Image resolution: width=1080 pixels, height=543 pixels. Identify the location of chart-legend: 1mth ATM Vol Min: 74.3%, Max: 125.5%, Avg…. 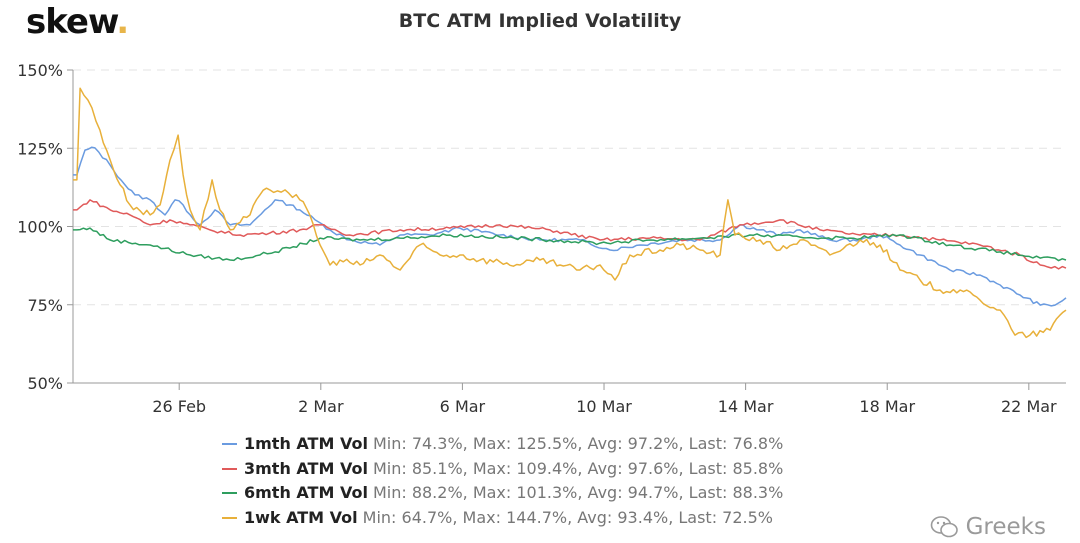
(502, 481).